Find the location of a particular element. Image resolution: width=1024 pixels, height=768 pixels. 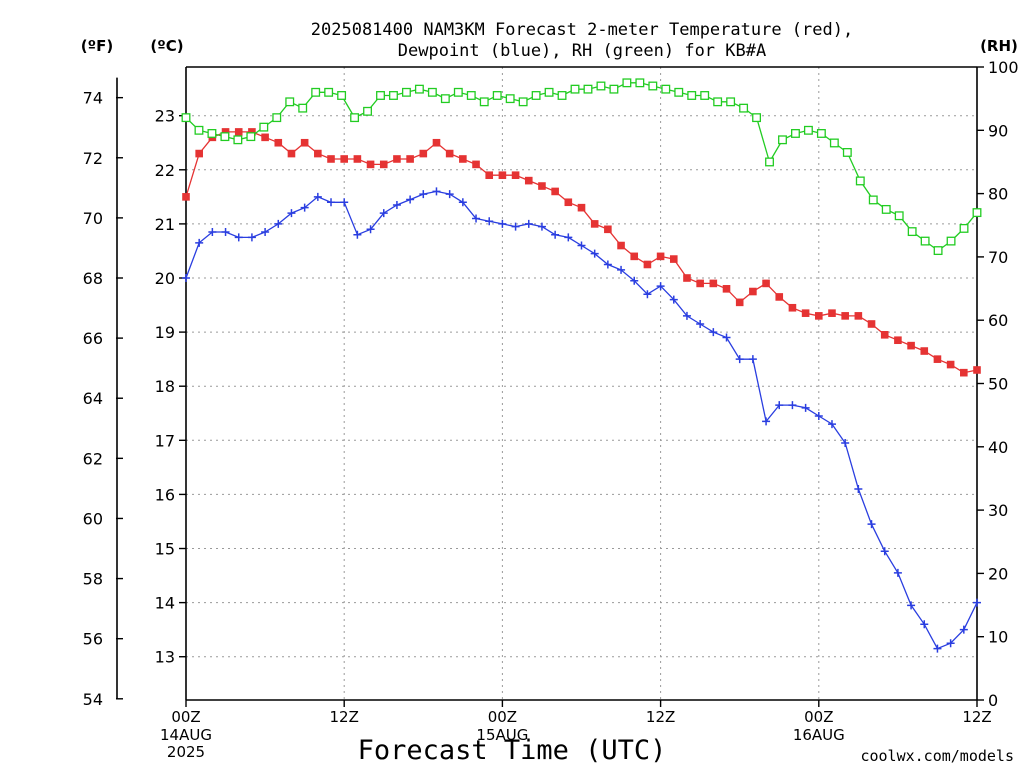

fahrenheit-tick-label: 56 is located at coordinates (93, 639).